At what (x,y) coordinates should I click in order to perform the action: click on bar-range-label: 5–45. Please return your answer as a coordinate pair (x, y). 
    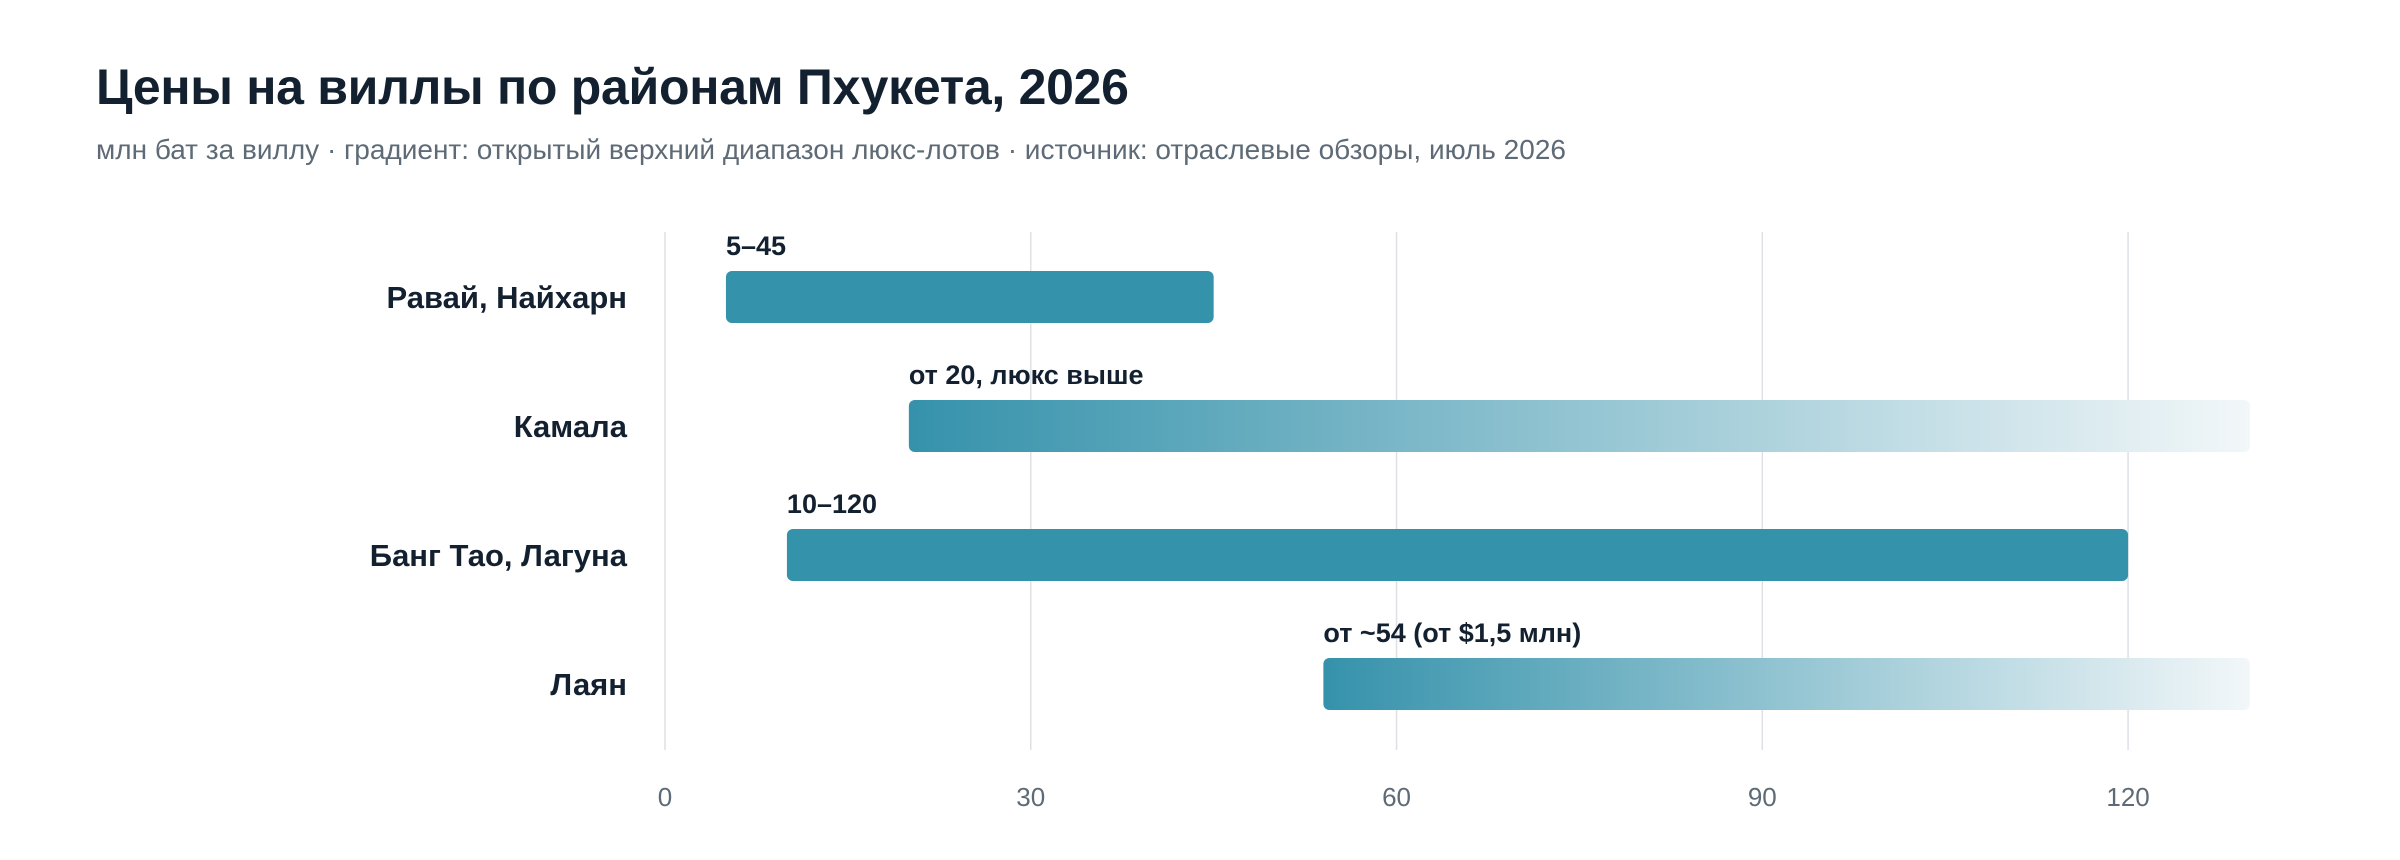
    Looking at the image, I should click on (756, 246).